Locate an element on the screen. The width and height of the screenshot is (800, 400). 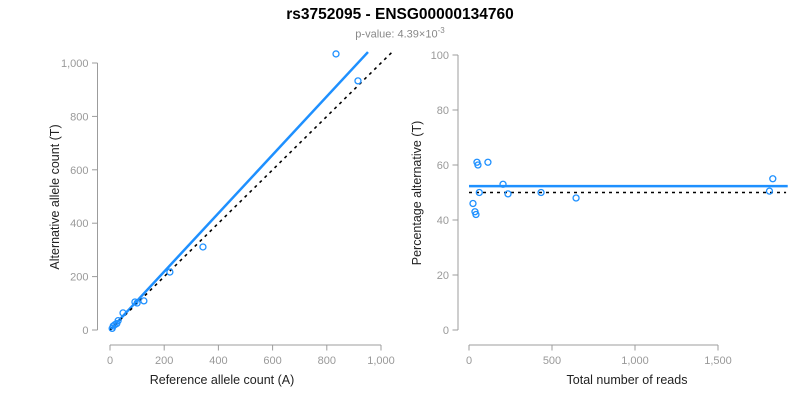
y-tick-label: 20 is located at coordinates (443, 276).